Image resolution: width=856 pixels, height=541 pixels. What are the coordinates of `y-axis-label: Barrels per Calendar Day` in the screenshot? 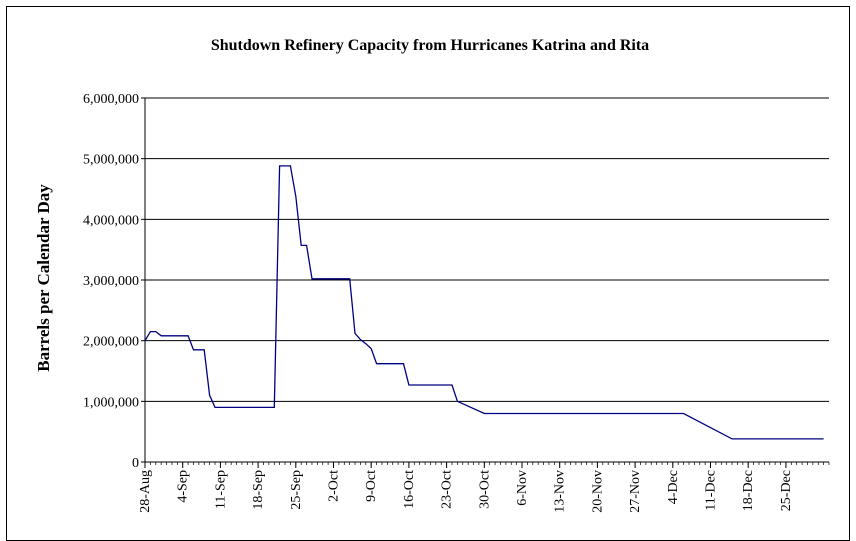 It's located at (43, 278).